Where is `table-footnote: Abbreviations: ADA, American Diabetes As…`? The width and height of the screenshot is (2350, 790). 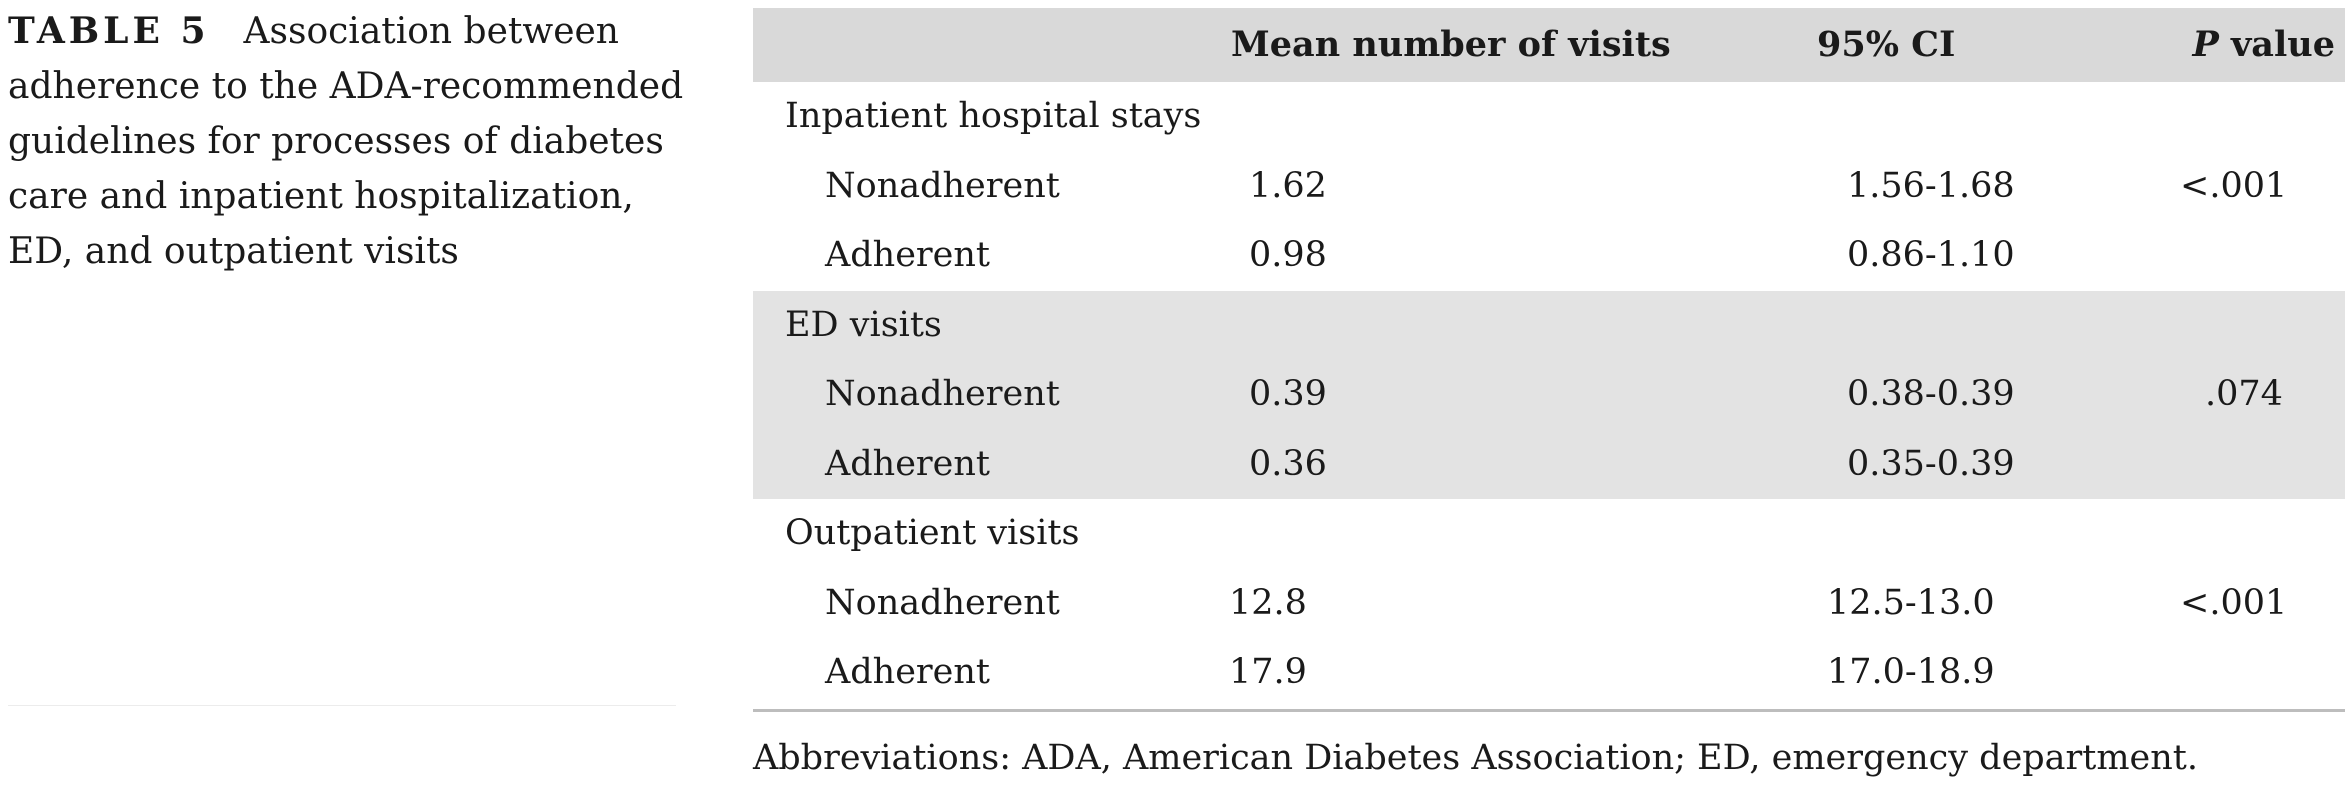 table-footnote: Abbreviations: ADA, American Diabetes As… is located at coordinates (1475, 758).